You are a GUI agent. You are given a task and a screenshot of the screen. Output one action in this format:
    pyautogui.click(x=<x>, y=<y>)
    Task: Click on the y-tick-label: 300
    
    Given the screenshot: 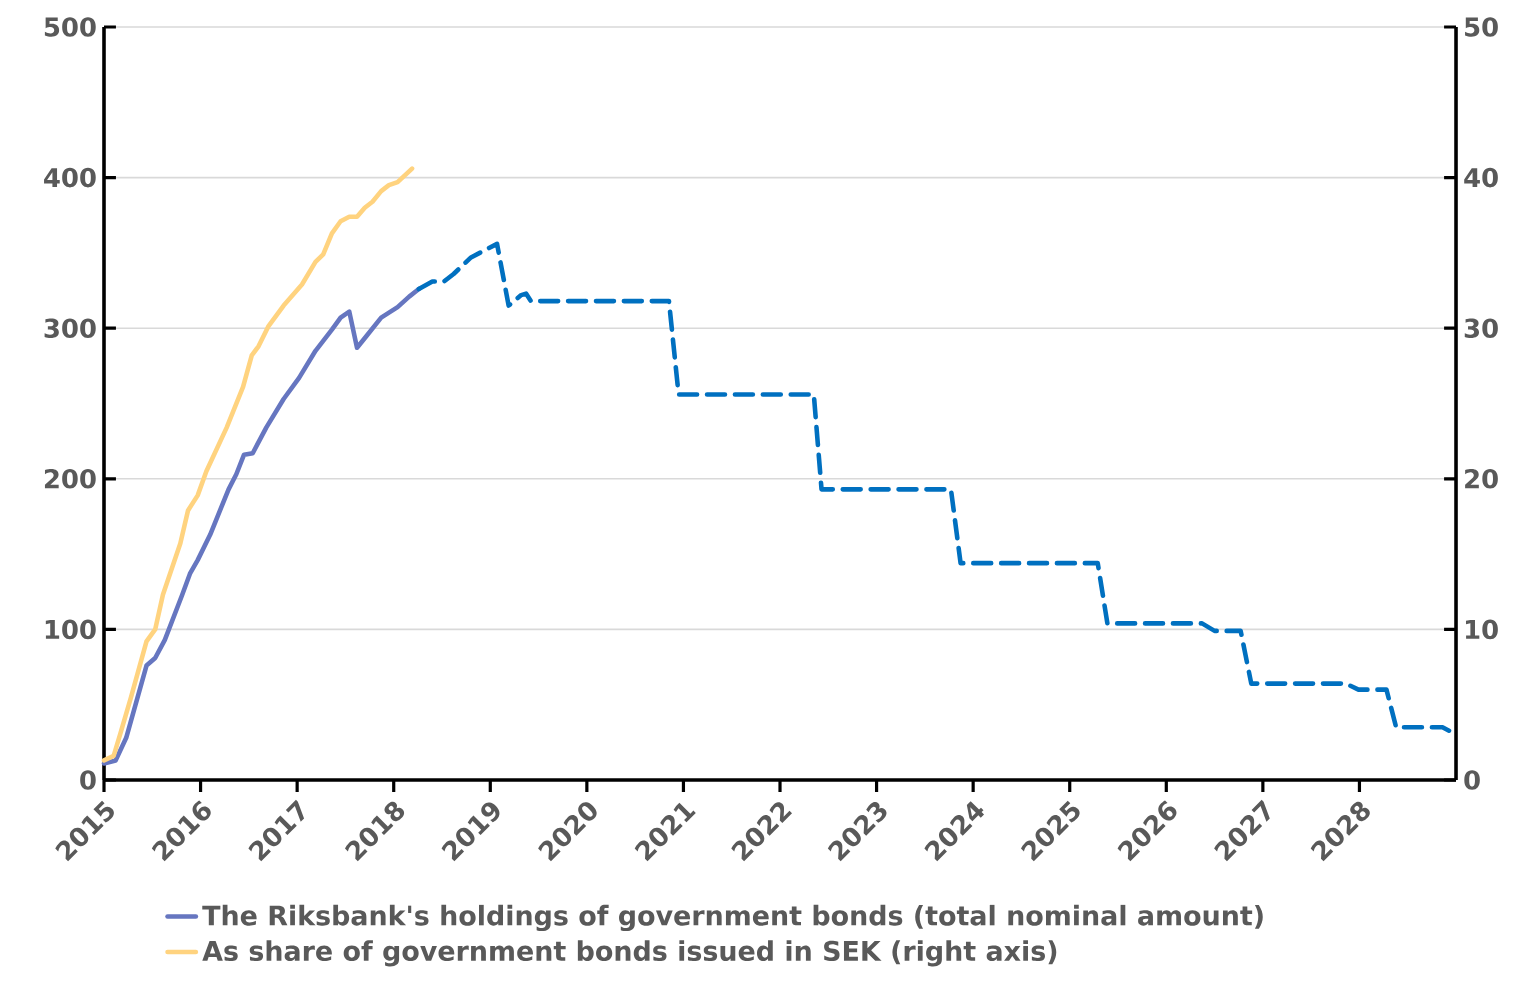 What is the action you would take?
    pyautogui.click(x=70, y=328)
    